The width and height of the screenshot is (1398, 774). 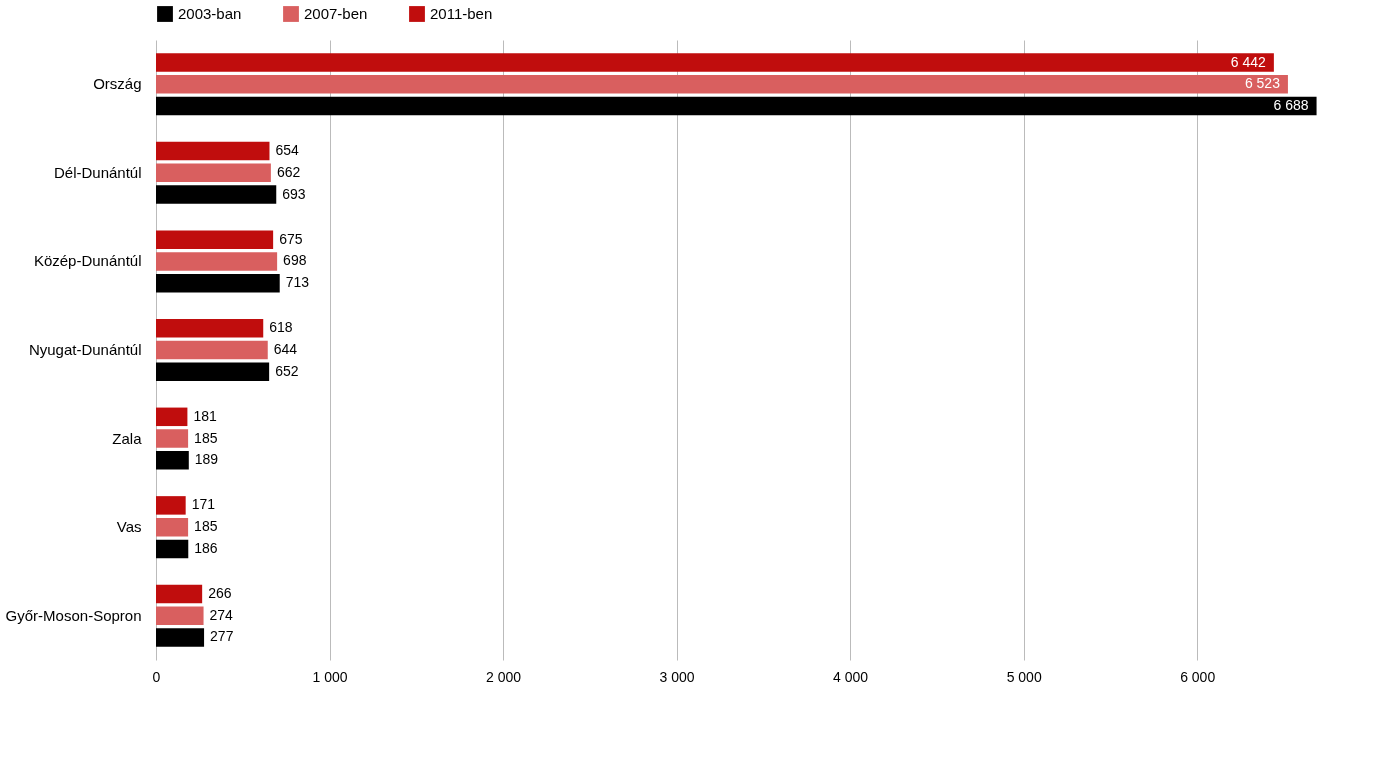 What do you see at coordinates (294, 193) in the screenshot?
I see `data-label: 693` at bounding box center [294, 193].